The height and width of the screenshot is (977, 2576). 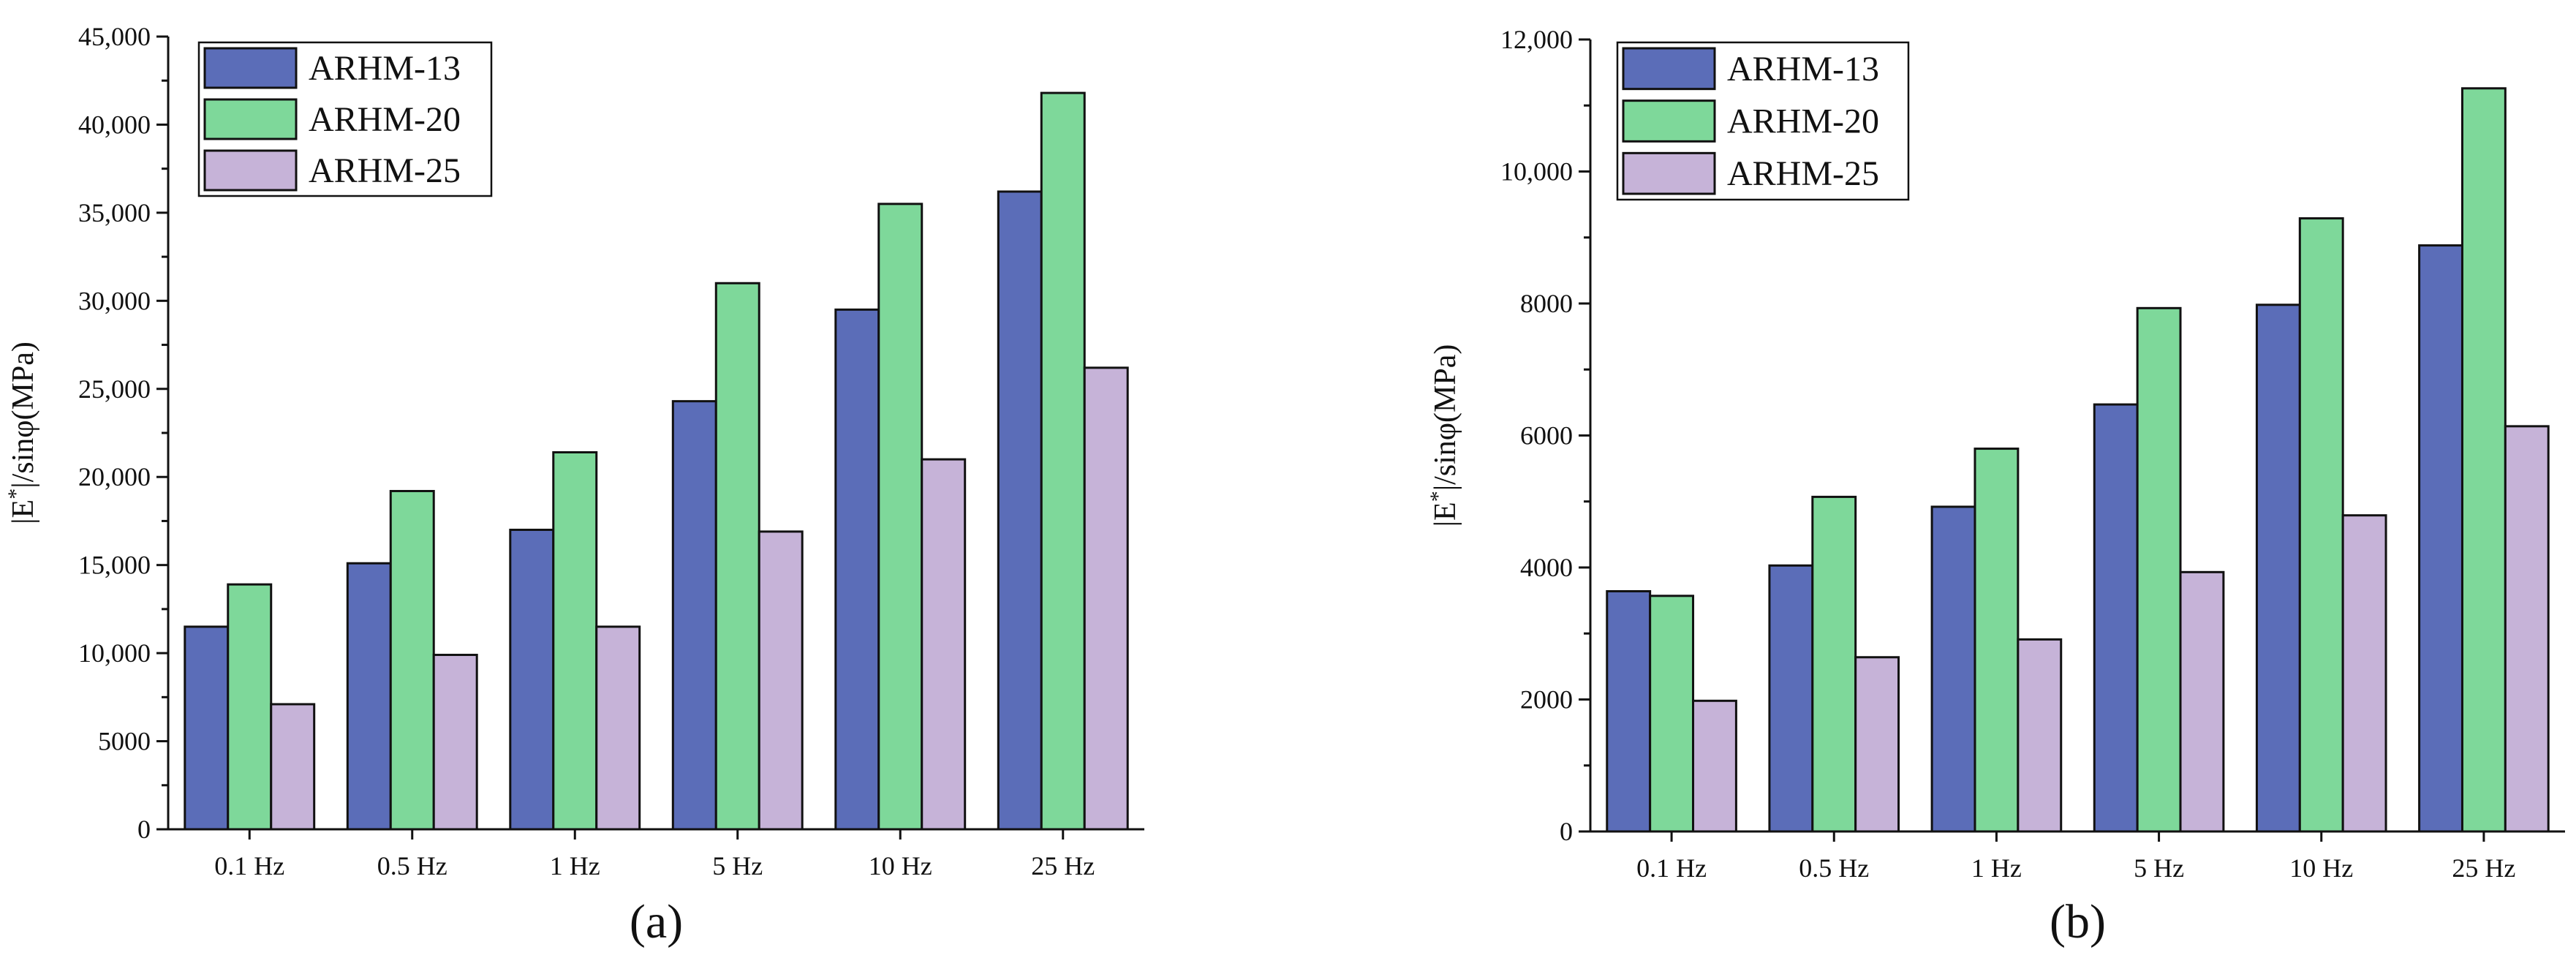 I want to click on y-tick-label: 4000, so click(x=1546, y=567).